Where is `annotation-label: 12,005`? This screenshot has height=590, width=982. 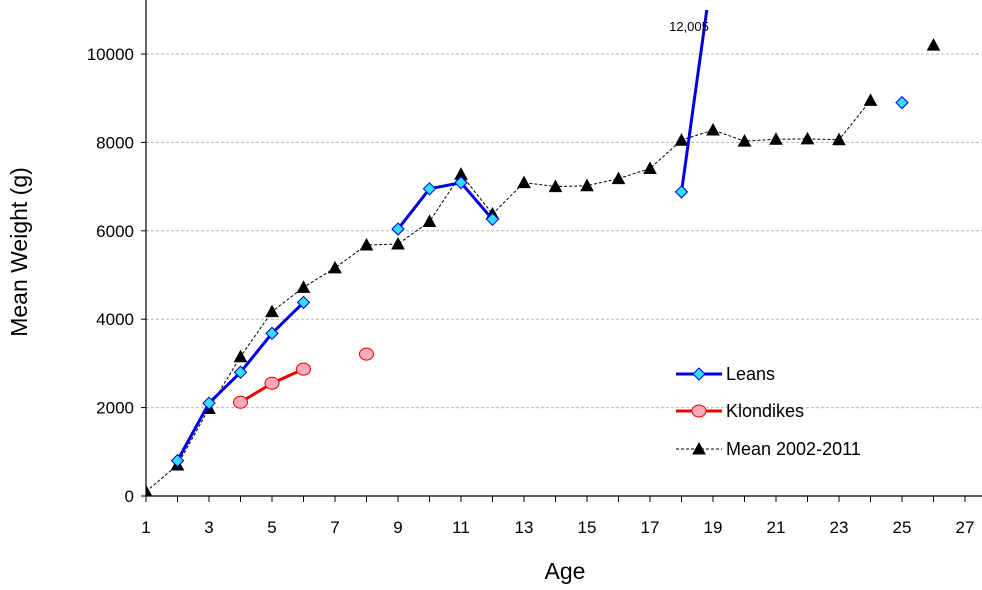 annotation-label: 12,005 is located at coordinates (689, 26).